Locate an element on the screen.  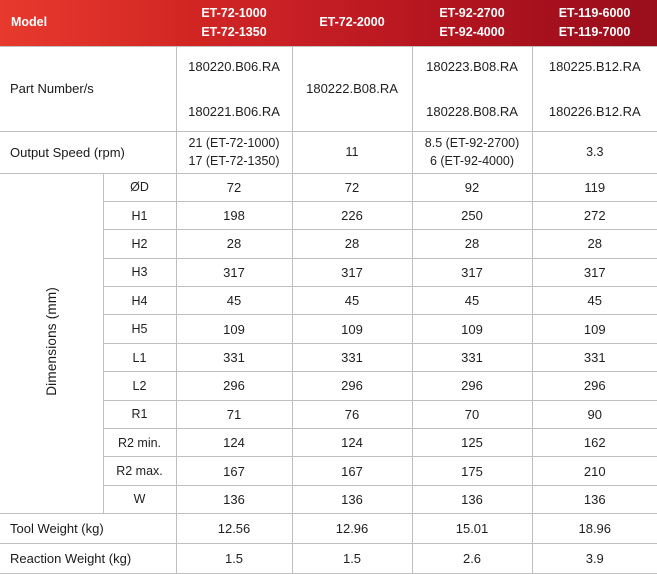
part-number: 180222.B08.RA is located at coordinates (352, 88).